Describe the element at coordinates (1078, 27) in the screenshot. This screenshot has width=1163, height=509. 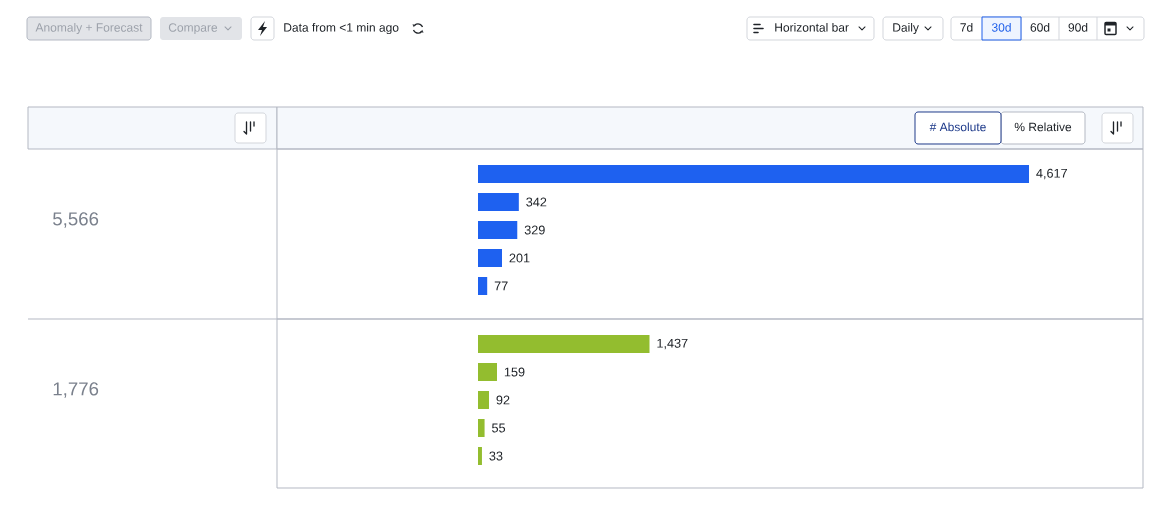
I see `text: 90d` at that location.